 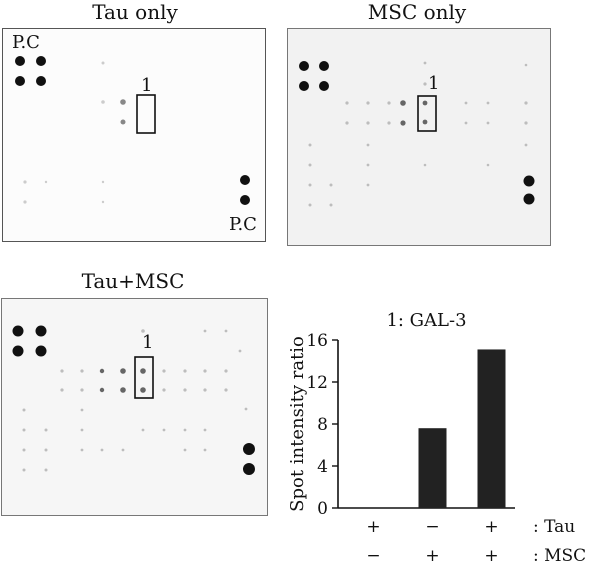 What do you see at coordinates (322, 425) in the screenshot?
I see `y-tick-label: 8` at bounding box center [322, 425].